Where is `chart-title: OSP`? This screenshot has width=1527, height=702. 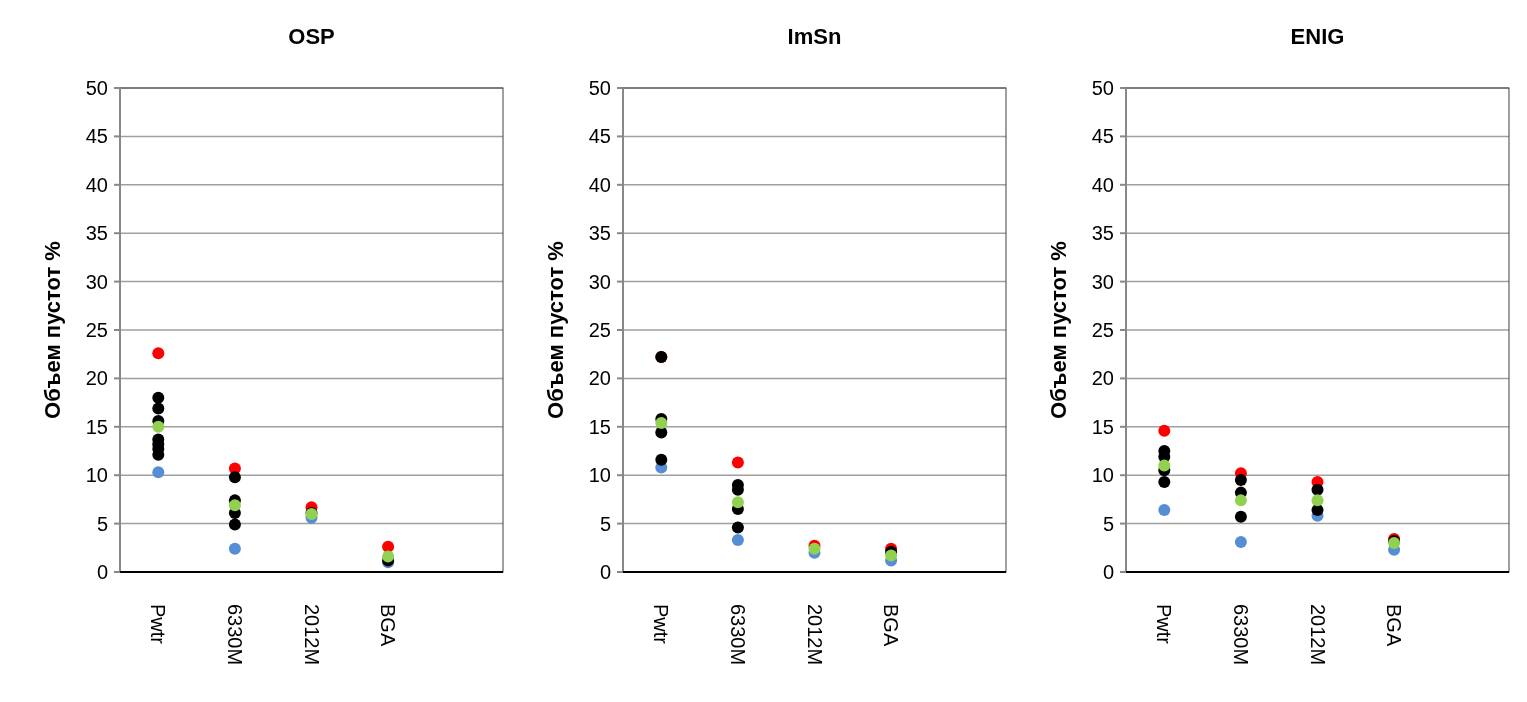 chart-title: OSP is located at coordinates (311, 36).